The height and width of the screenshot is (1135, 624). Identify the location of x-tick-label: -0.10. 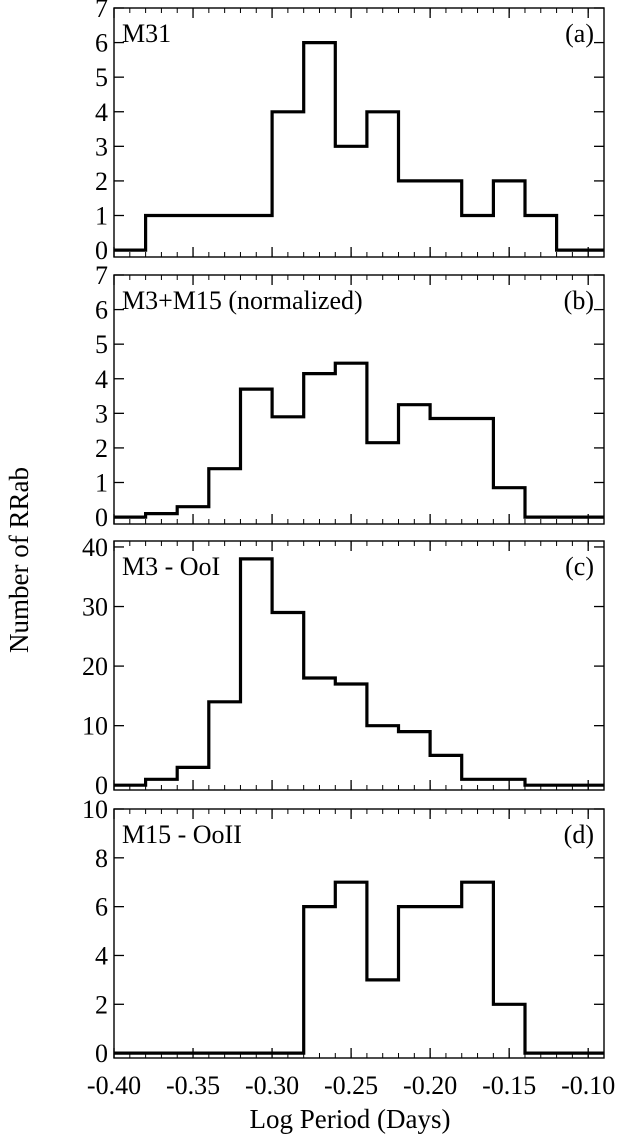
(588, 1085).